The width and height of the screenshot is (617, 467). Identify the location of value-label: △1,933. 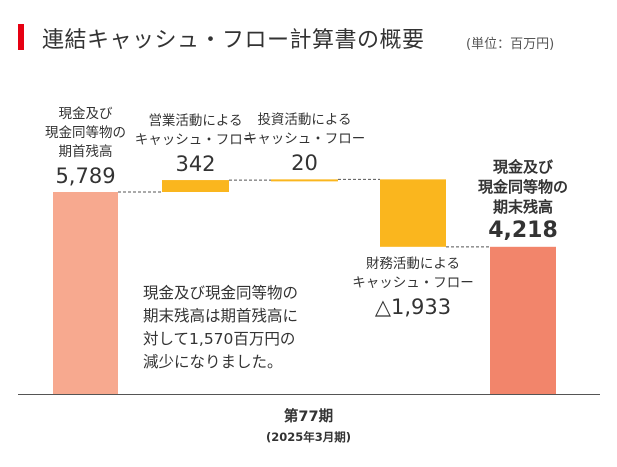
(413, 306).